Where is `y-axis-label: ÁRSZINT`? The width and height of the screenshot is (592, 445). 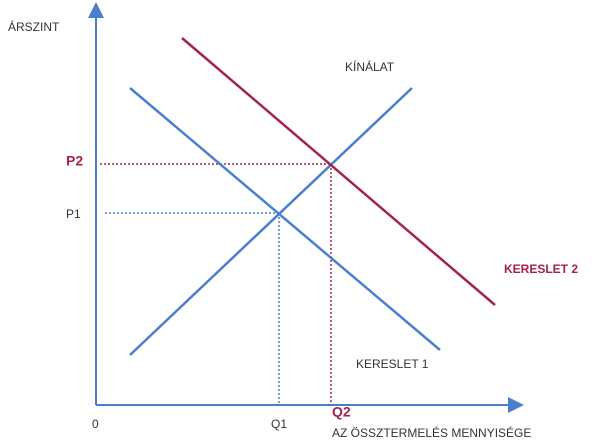 y-axis-label: ÁRSZINT is located at coordinates (34, 26).